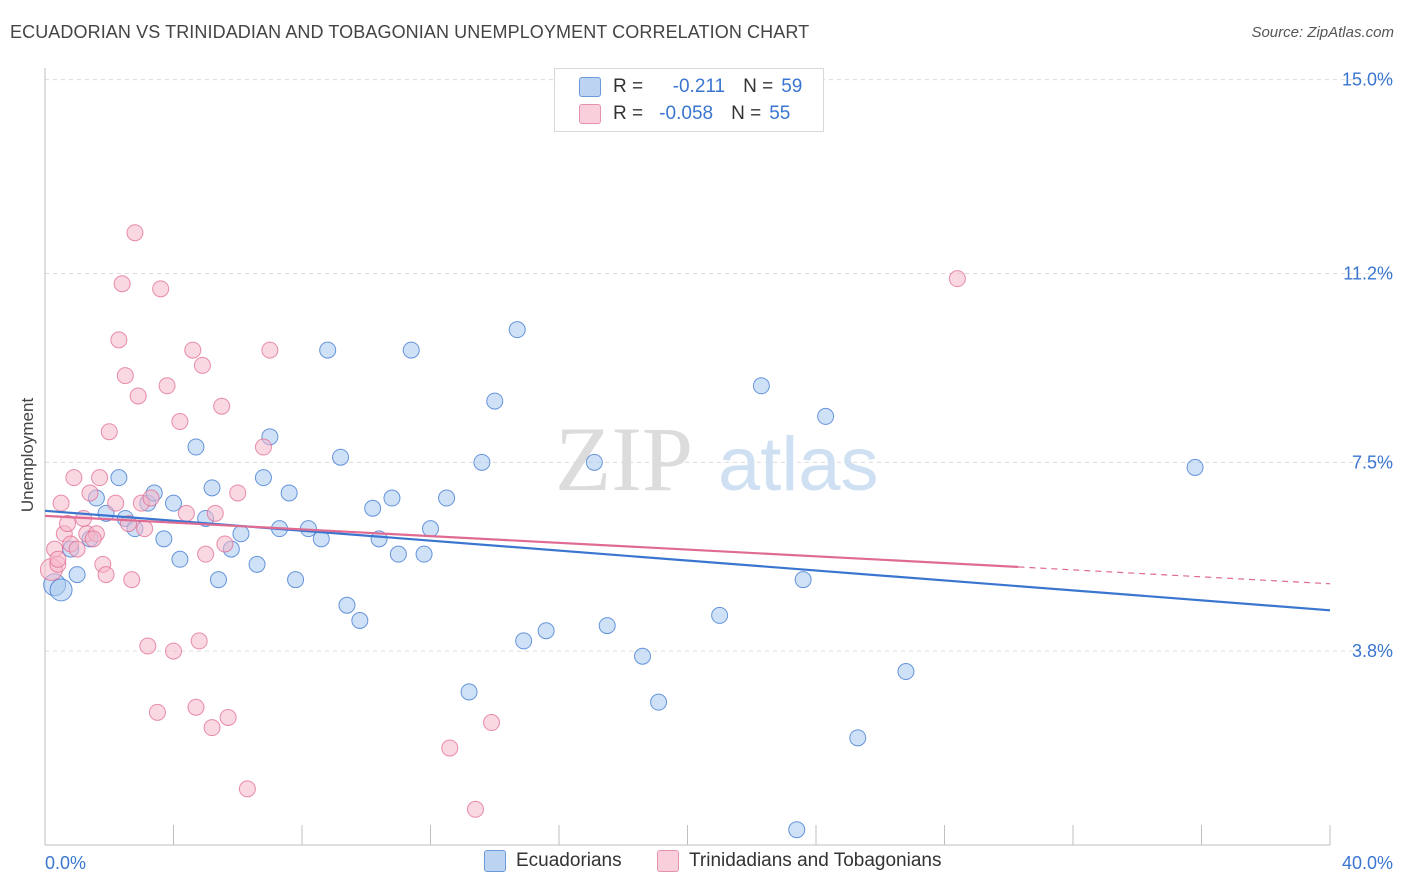 The height and width of the screenshot is (892, 1406). I want to click on legend-swatch-ecuadorians, so click(590, 87).